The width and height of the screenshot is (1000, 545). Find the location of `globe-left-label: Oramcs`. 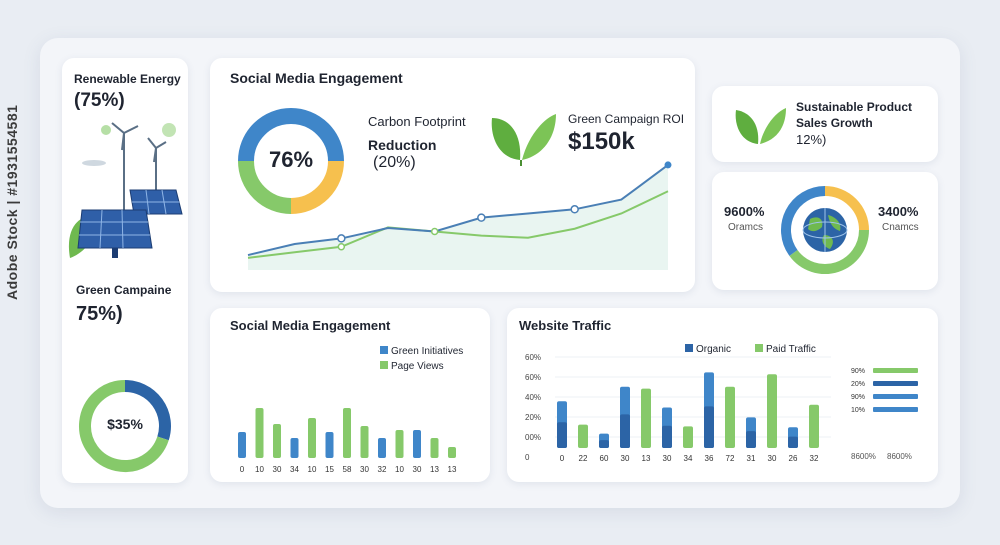

globe-left-label: Oramcs is located at coordinates (745, 227).